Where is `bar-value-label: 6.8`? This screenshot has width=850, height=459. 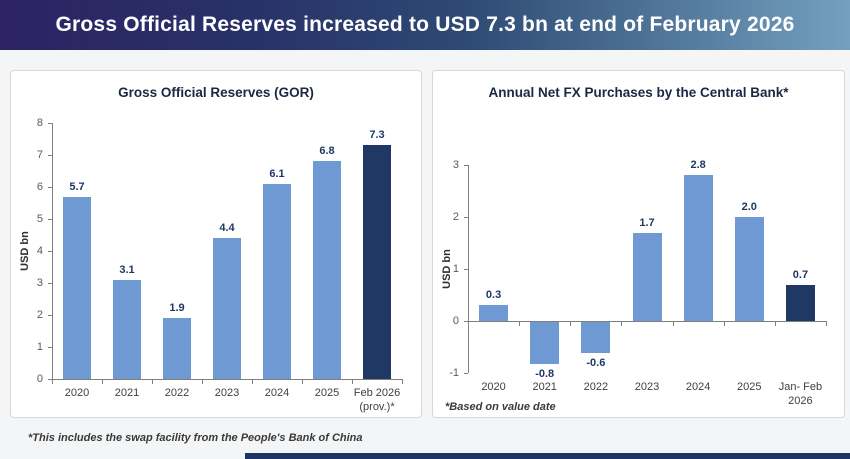
bar-value-label: 6.8 is located at coordinates (327, 151).